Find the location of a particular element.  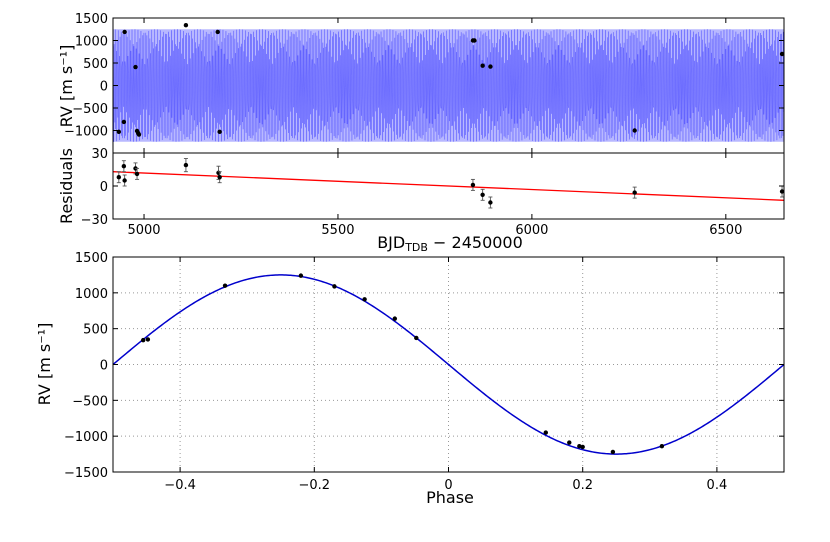

phase-ytick-label: 1000 is located at coordinates (91, 294).